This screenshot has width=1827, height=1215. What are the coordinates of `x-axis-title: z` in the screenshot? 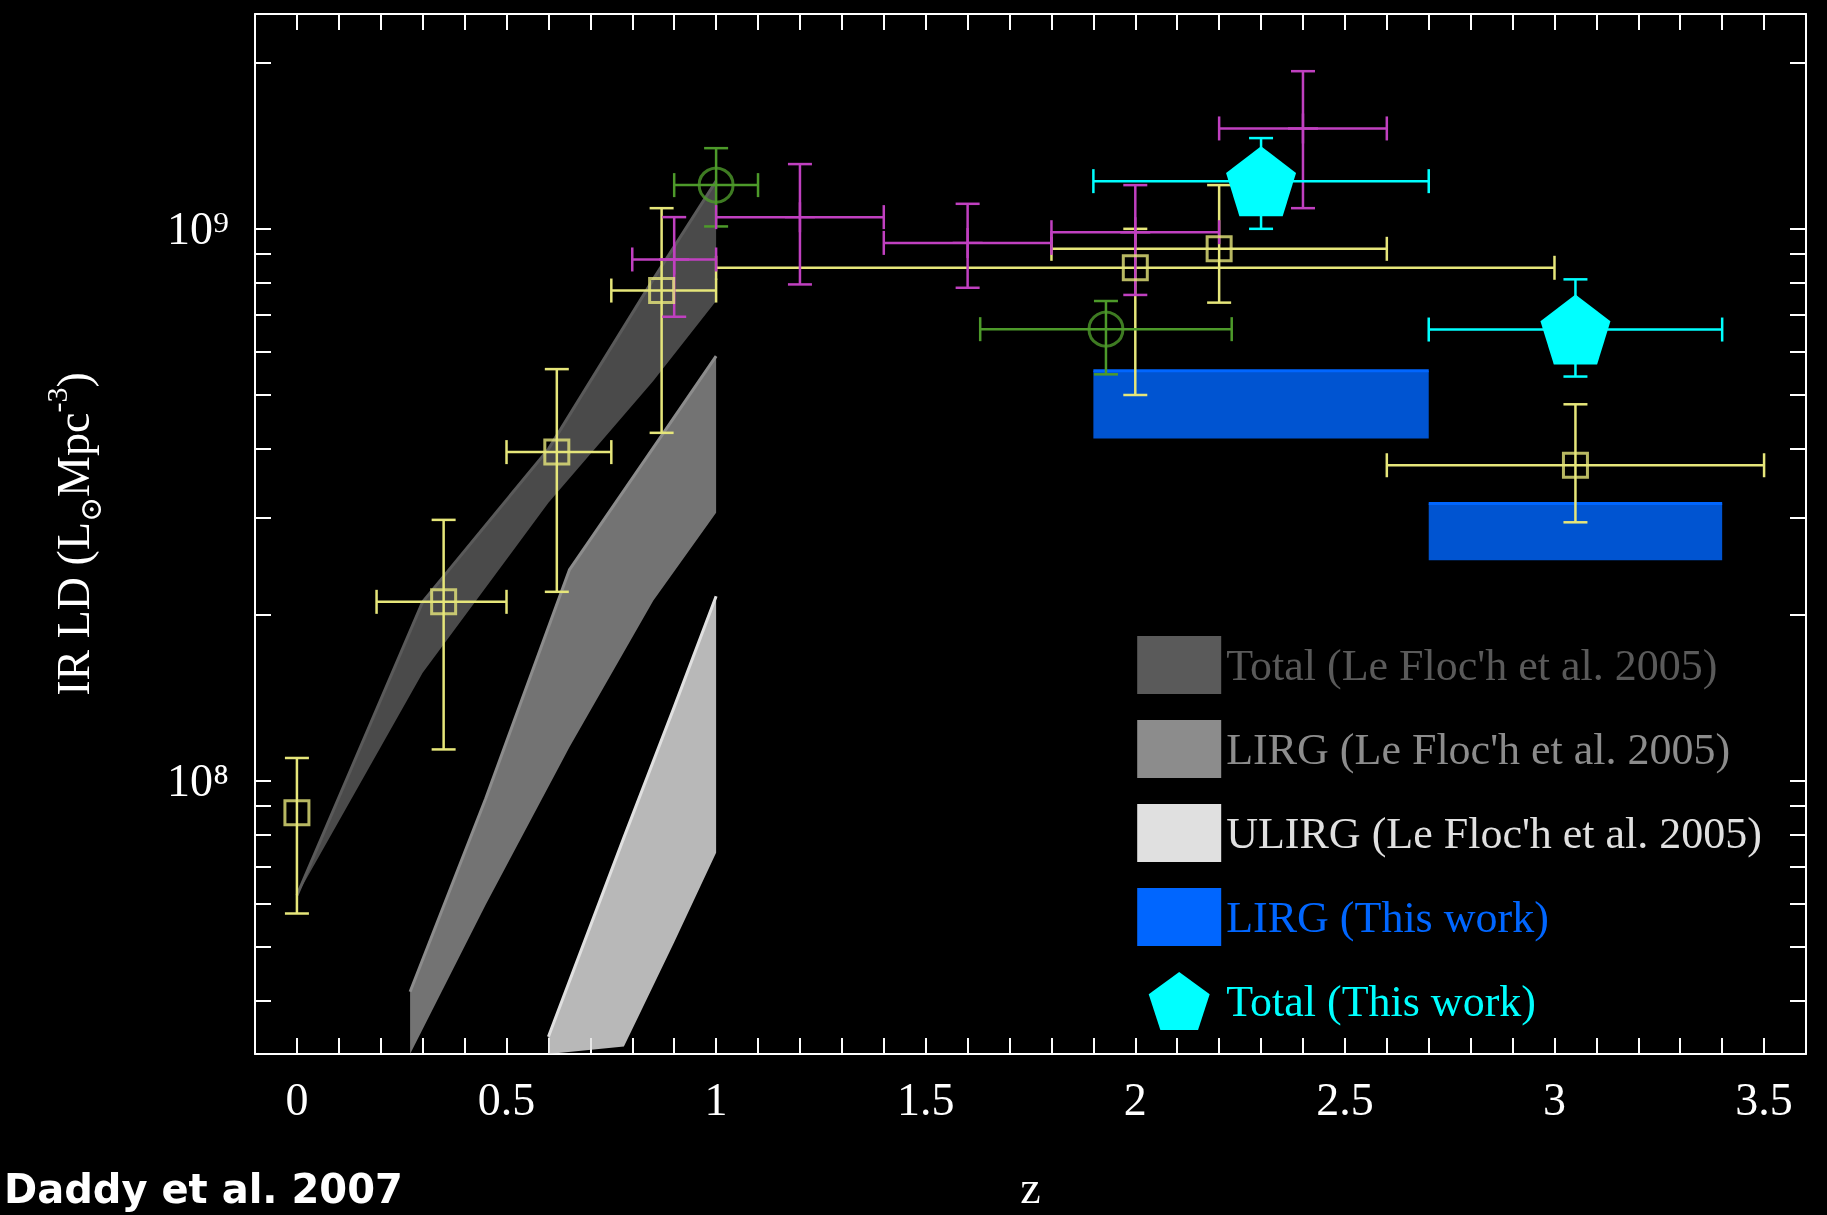 It's located at (1030, 1187).